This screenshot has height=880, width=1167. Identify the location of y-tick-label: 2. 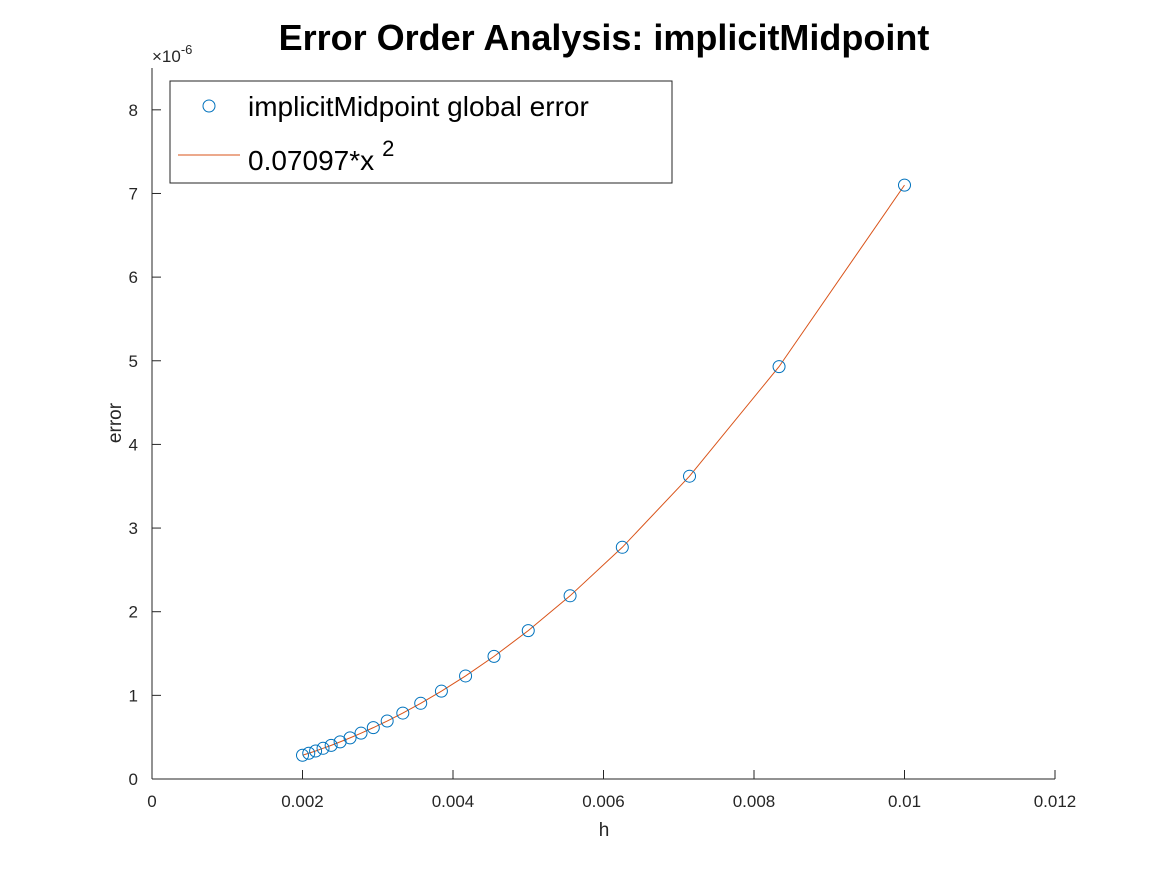
(133, 612).